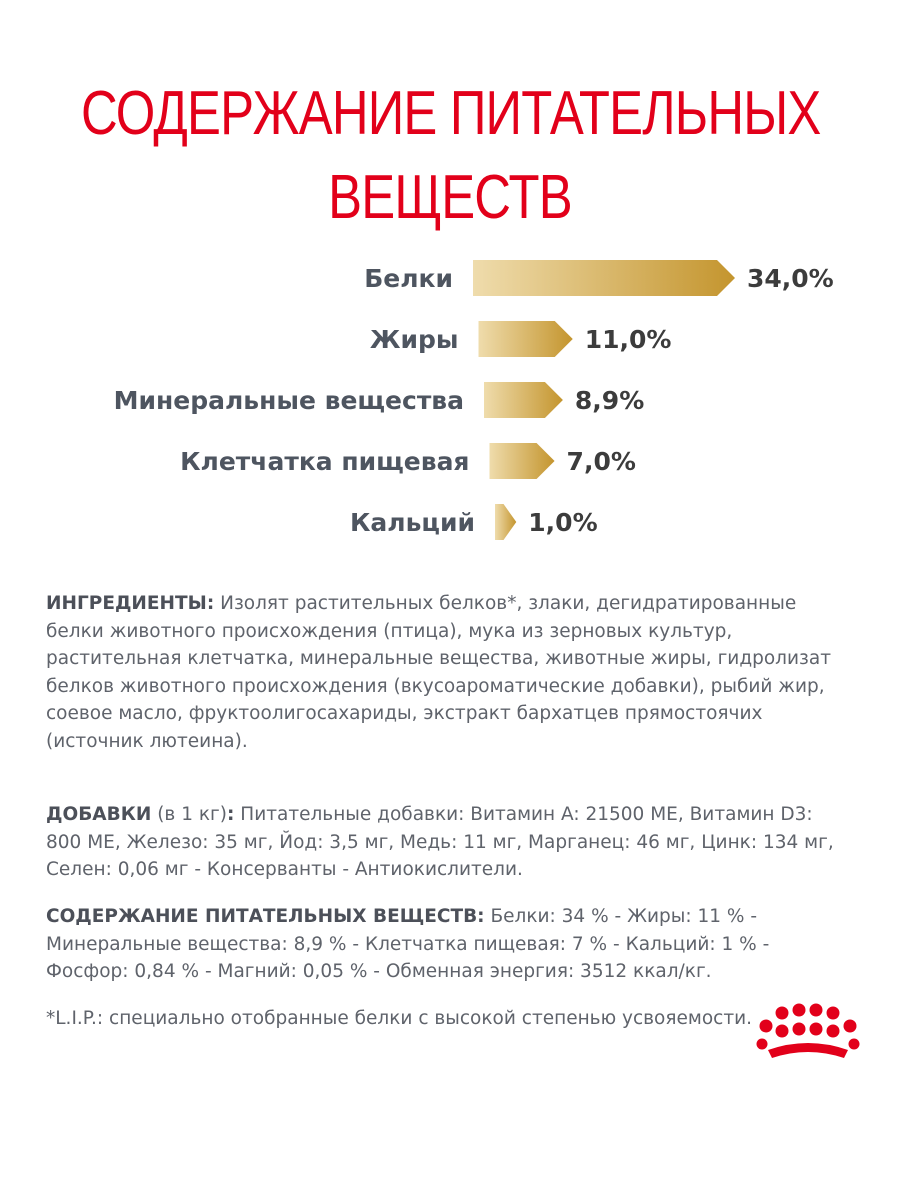 The height and width of the screenshot is (1200, 900). What do you see at coordinates (265, 916) in the screenshot?
I see `nutrients-label: СОДЕРЖАНИЕ ПИТАТЕЛЬНЫХ ВЕЩЕСТВ:` at bounding box center [265, 916].